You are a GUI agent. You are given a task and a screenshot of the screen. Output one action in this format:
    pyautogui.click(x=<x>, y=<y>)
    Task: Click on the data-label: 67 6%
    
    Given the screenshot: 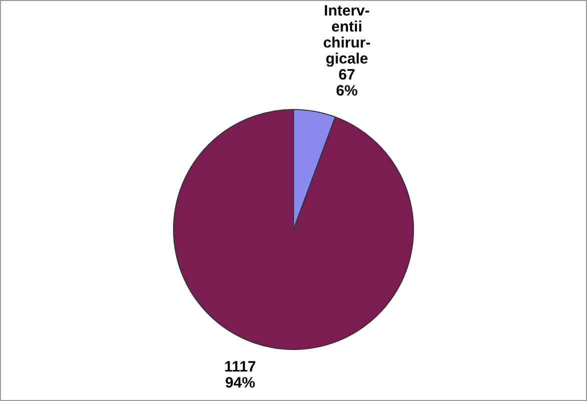 What is the action you would take?
    pyautogui.click(x=347, y=83)
    